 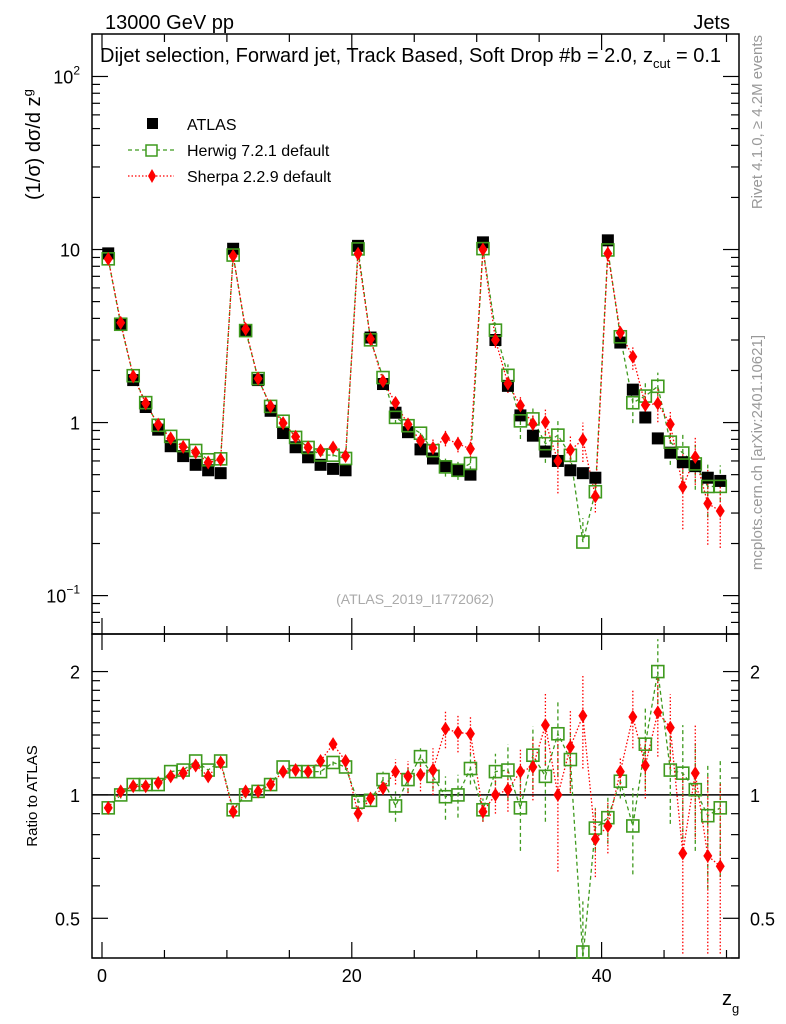 What do you see at coordinates (67, 919) in the screenshot?
I see `ratio-tick-label-left: 0.5` at bounding box center [67, 919].